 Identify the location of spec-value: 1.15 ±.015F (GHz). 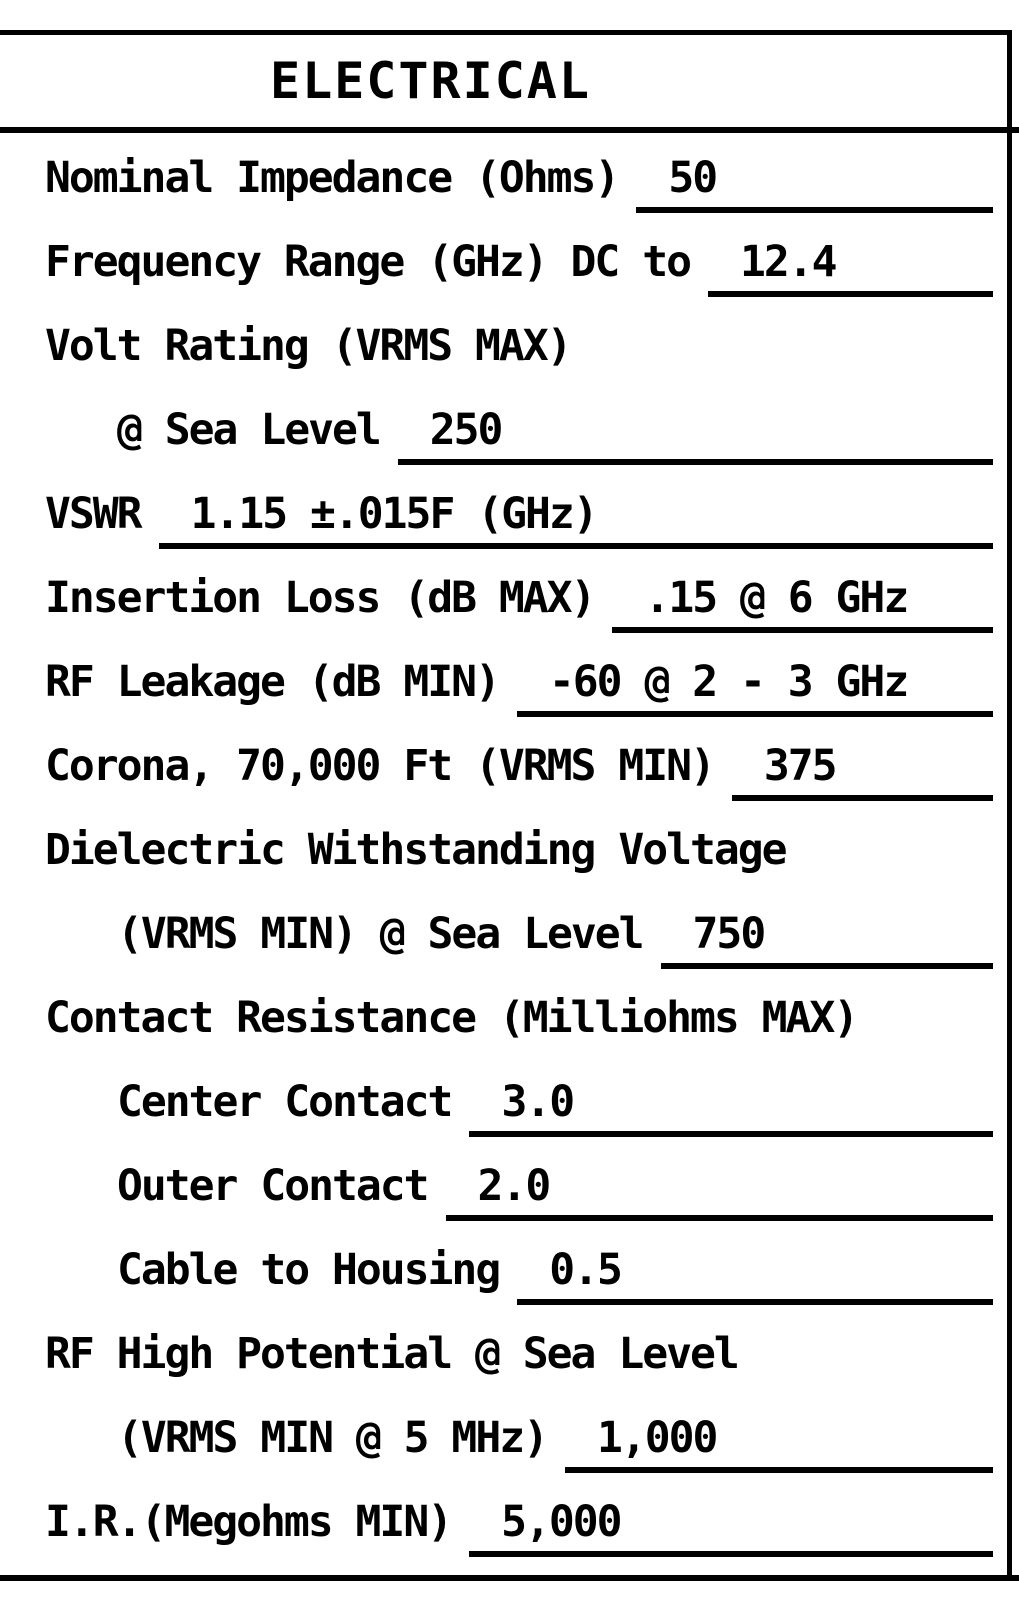
(394, 514).